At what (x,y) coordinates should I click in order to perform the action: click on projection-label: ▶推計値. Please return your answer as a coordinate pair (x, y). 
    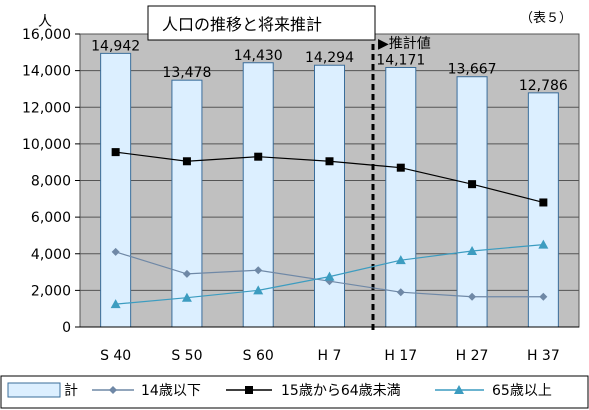
    Looking at the image, I should click on (404, 44).